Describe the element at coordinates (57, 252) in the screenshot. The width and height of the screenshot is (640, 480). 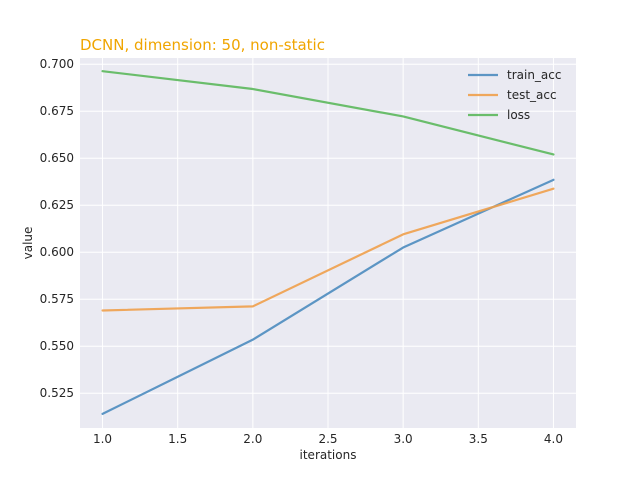
I see `y-tick-label: 0.600` at that location.